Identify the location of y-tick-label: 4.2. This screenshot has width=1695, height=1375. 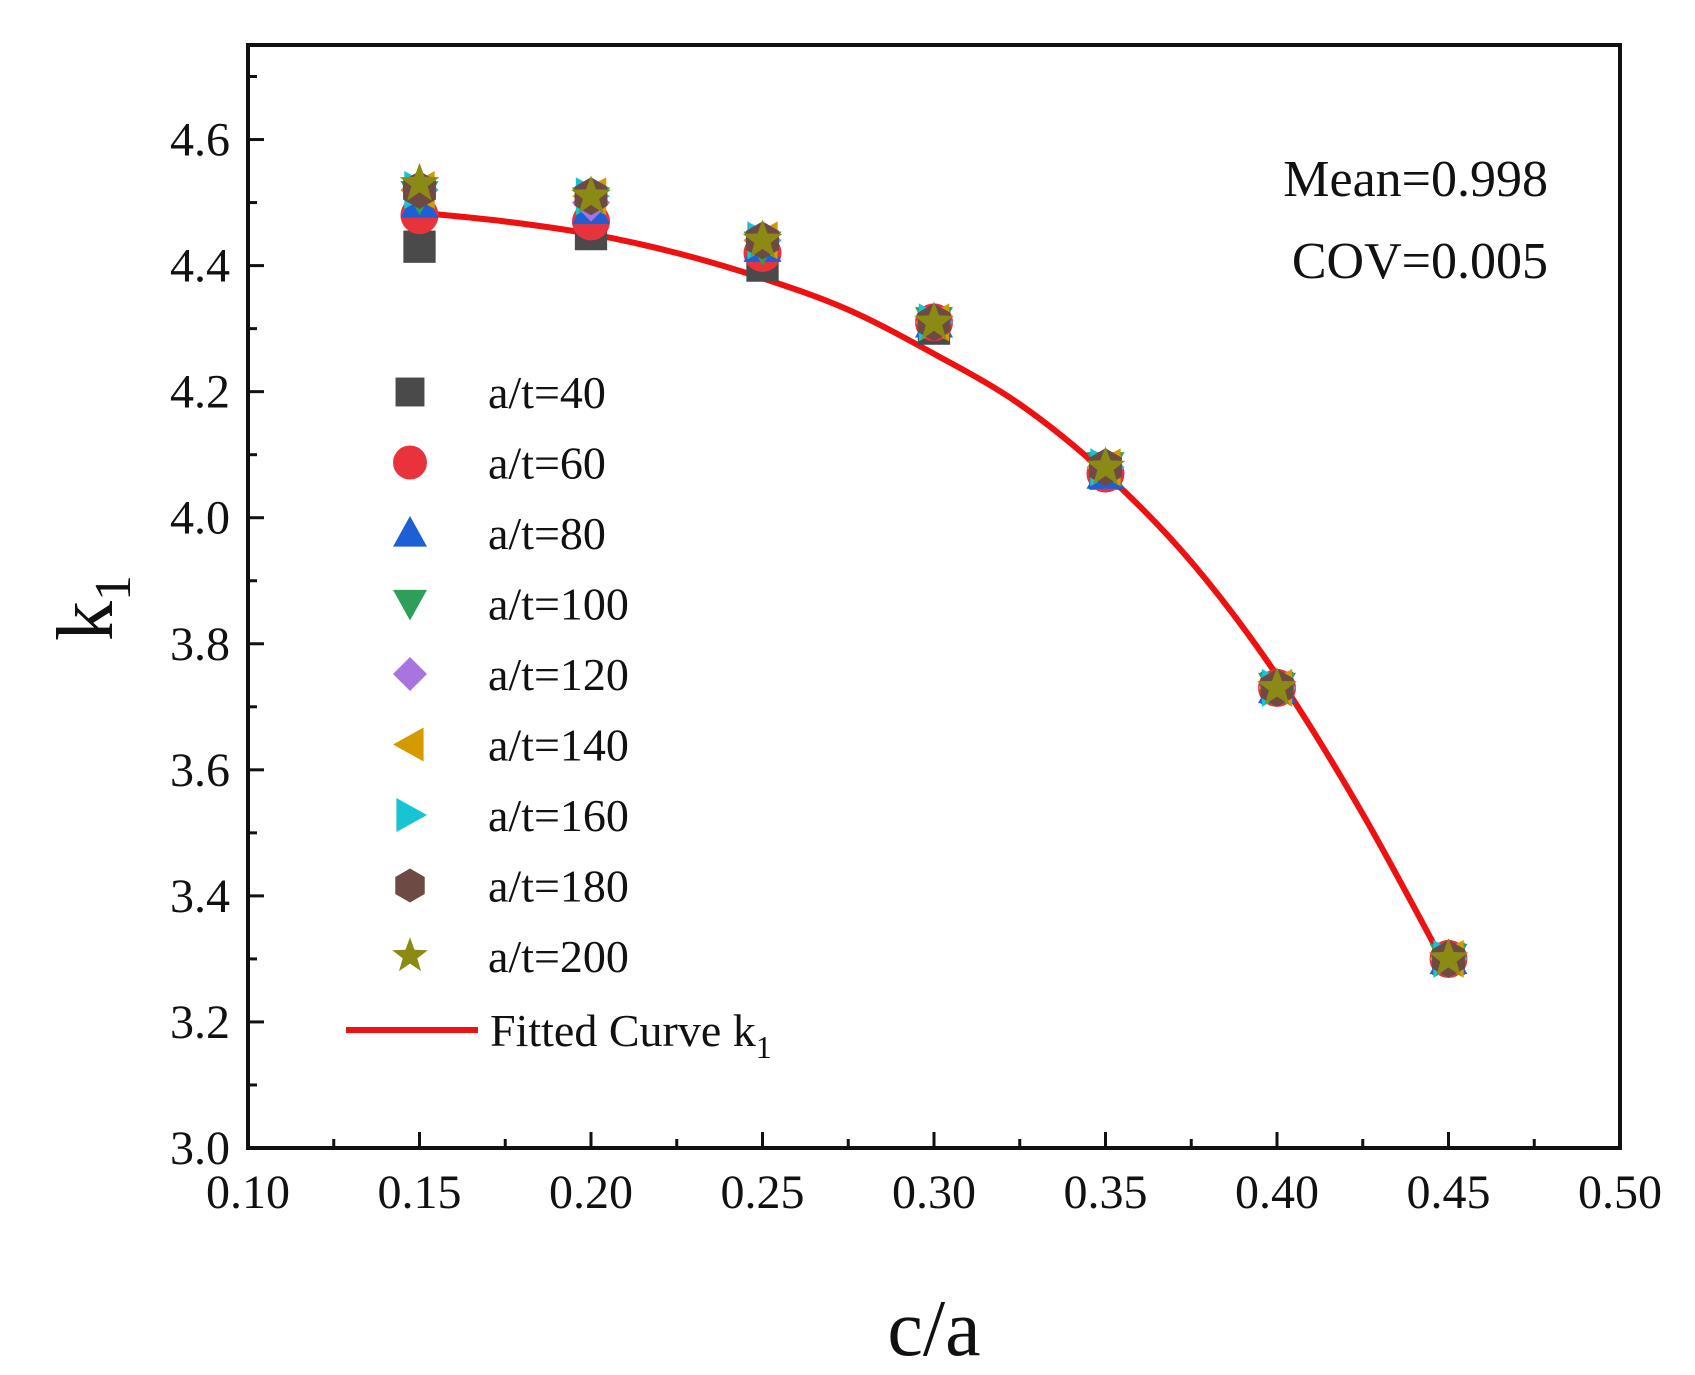
(200, 392).